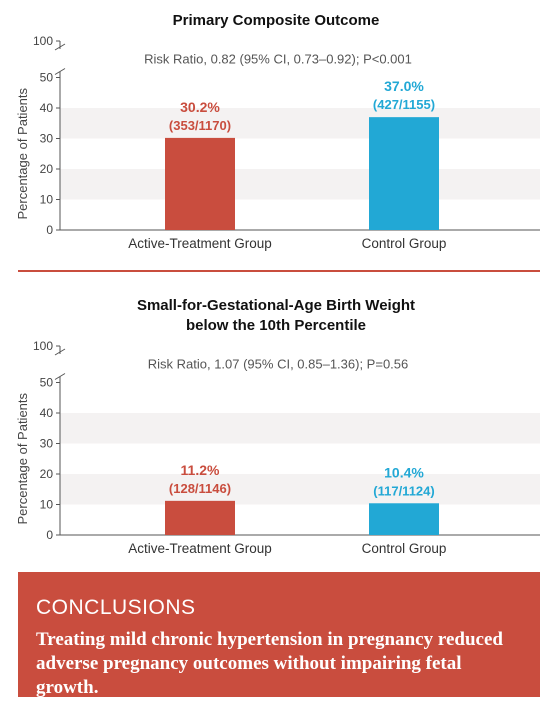 This screenshot has width=552, height=707. I want to click on bar-count-label: (427/1155), so click(404, 104).